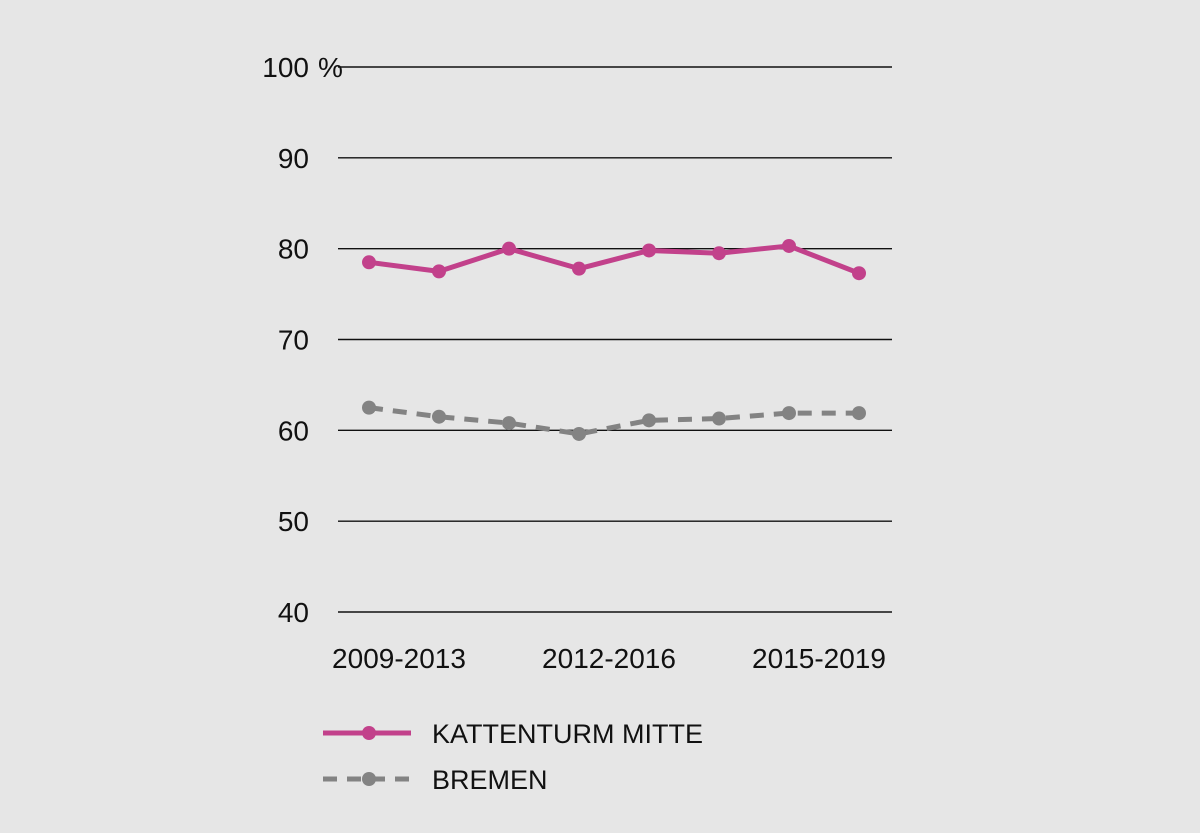  I want to click on y-tick-label: 50, so click(293, 521).